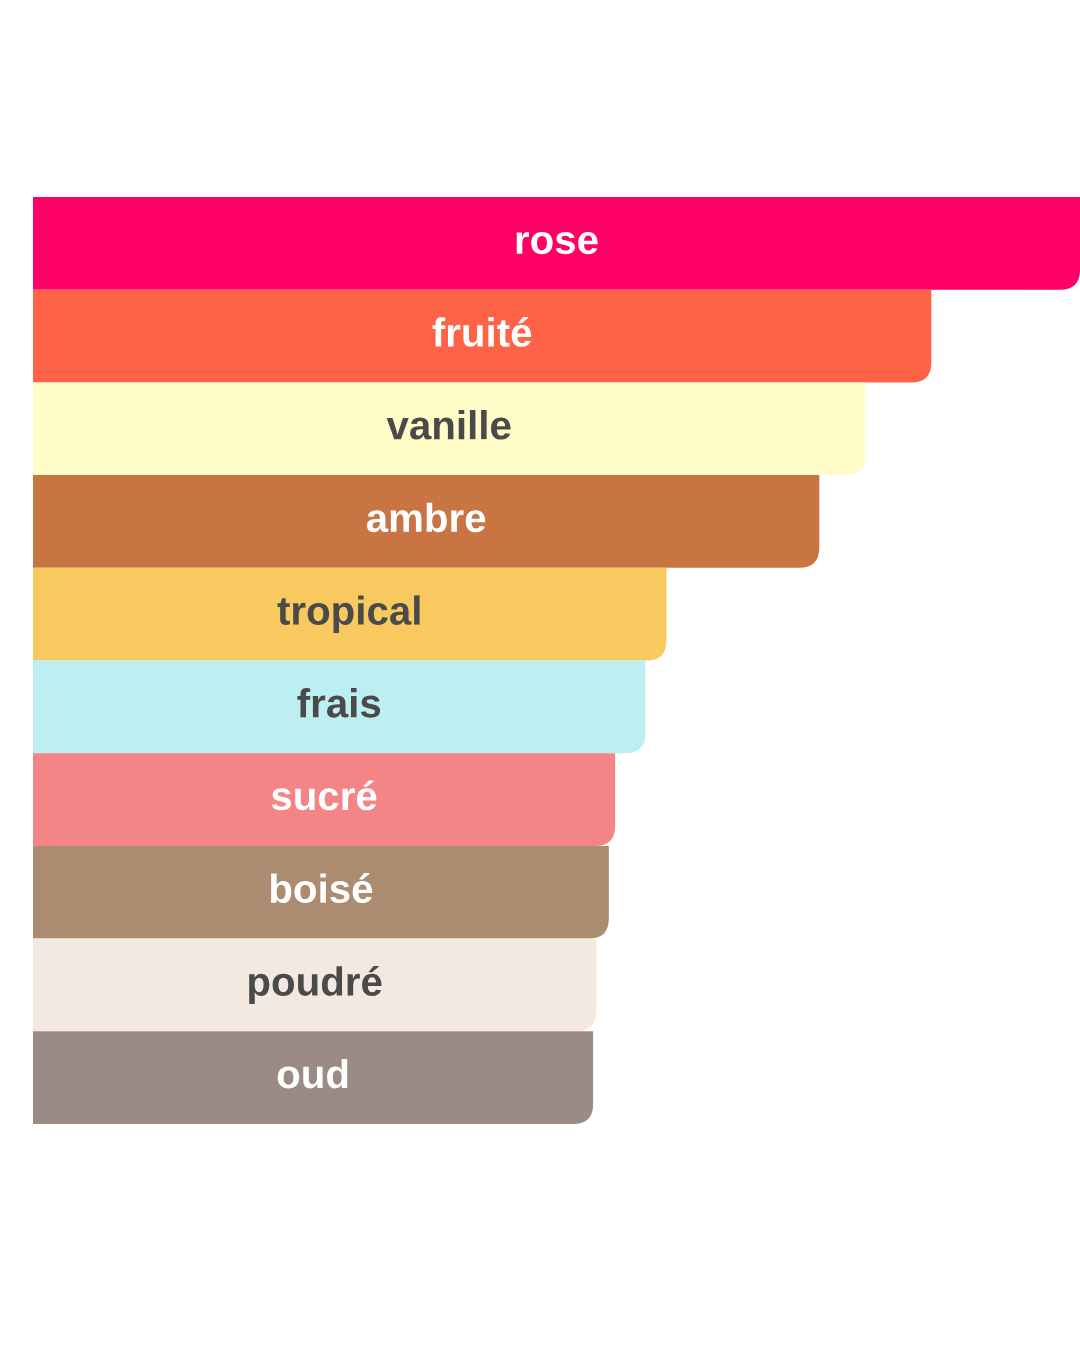 The height and width of the screenshot is (1350, 1080). What do you see at coordinates (312, 1073) in the screenshot?
I see `y-tick-label: oud` at bounding box center [312, 1073].